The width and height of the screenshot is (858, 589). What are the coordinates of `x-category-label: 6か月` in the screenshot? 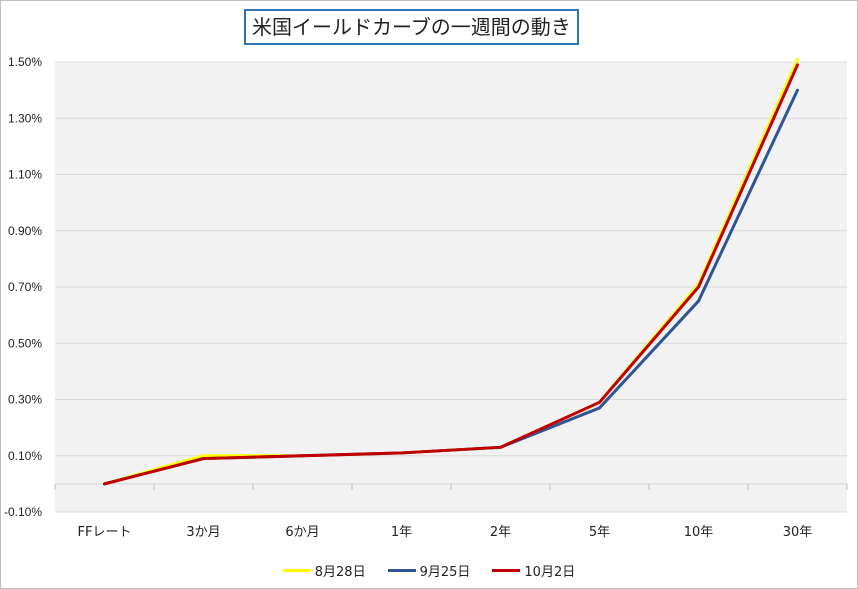 It's located at (302, 532).